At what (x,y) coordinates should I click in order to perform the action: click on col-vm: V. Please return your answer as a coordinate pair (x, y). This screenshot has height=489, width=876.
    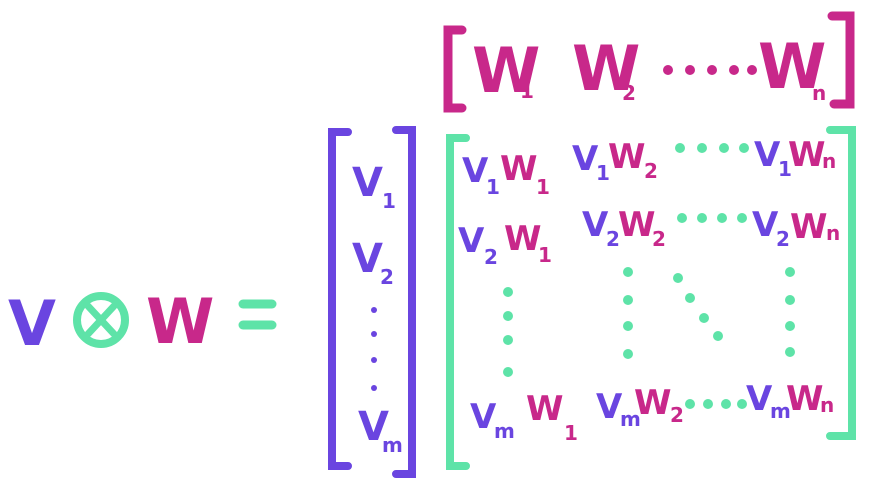
    Looking at the image, I should click on (373, 427).